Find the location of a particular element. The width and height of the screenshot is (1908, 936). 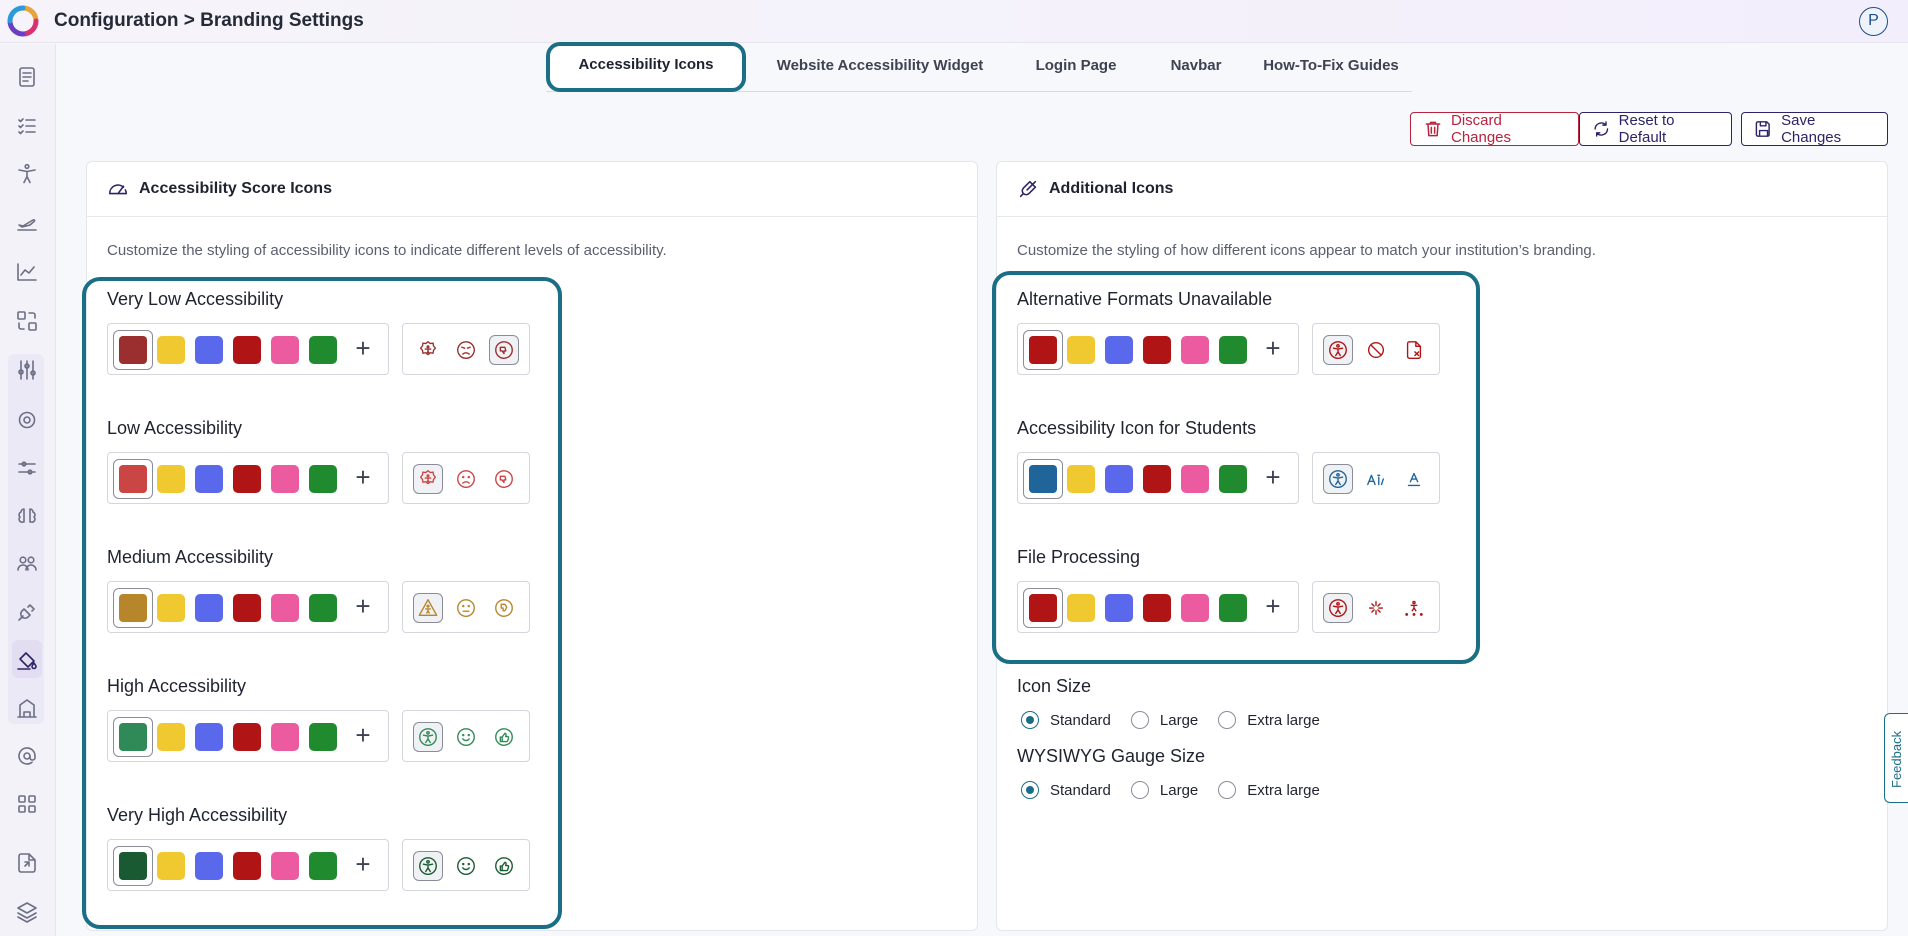

sliders-icon is located at coordinates (27, 370).